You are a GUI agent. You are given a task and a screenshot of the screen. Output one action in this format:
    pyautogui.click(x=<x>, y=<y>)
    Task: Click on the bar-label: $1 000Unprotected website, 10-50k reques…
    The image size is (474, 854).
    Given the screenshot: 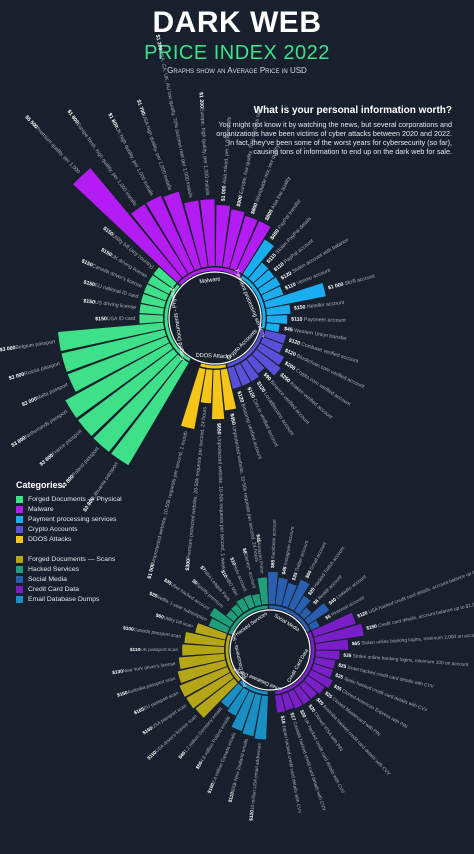 What is the action you would take?
    pyautogui.click(x=168, y=505)
    